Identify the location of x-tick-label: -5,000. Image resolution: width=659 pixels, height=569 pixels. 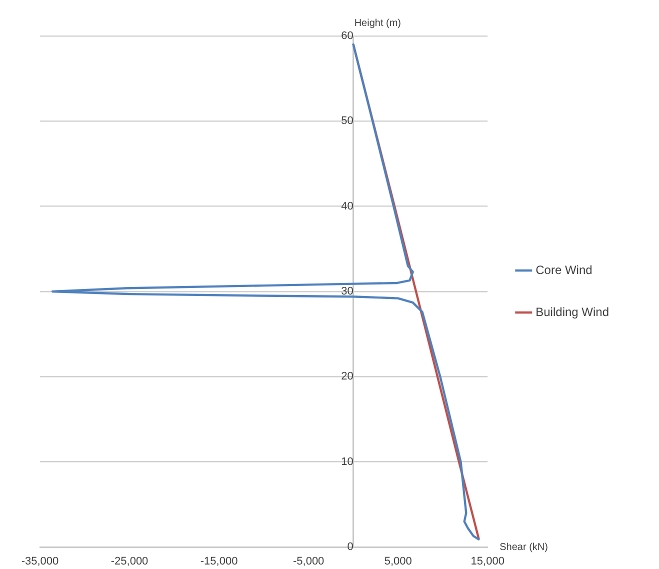
(308, 562).